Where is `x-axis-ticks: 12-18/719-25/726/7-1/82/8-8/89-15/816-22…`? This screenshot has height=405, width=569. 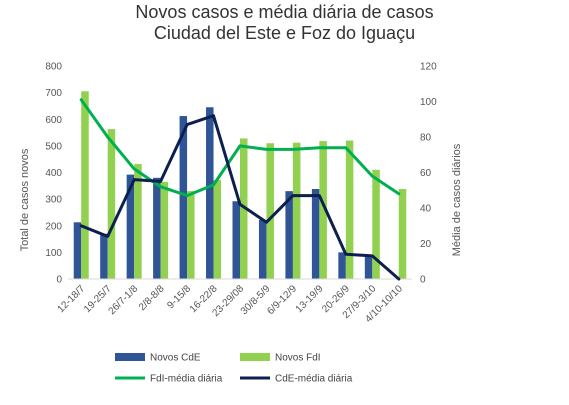 x-axis-ticks: 12-18/719-25/726/7-1/82/8-8/89-15/816-22… is located at coordinates (231, 304).